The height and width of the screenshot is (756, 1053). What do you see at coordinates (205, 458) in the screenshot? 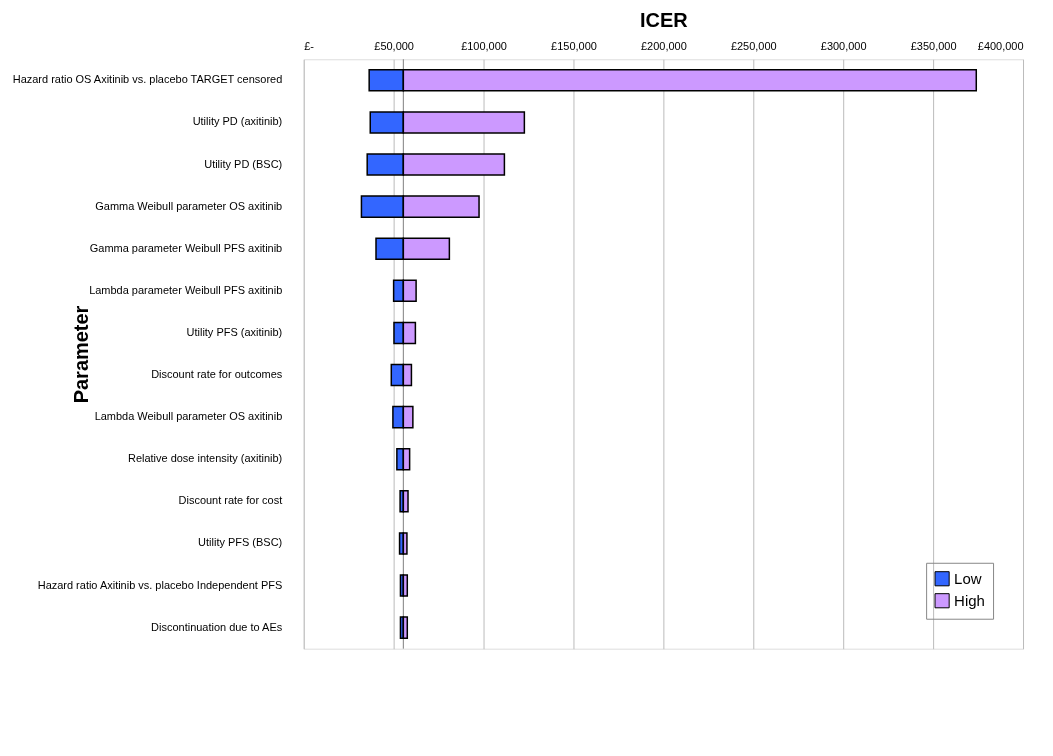
I see `y-tick-label: Relative dose intensity (axitinib)` at bounding box center [205, 458].